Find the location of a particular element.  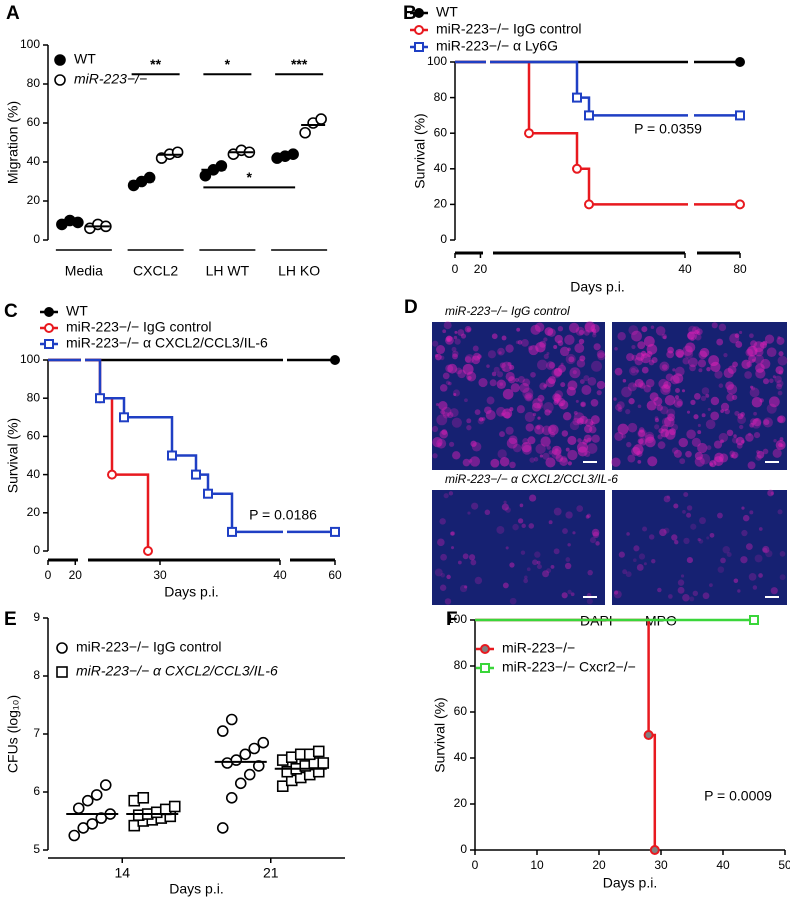

y-tick-label: 100 is located at coordinates (30, 44).